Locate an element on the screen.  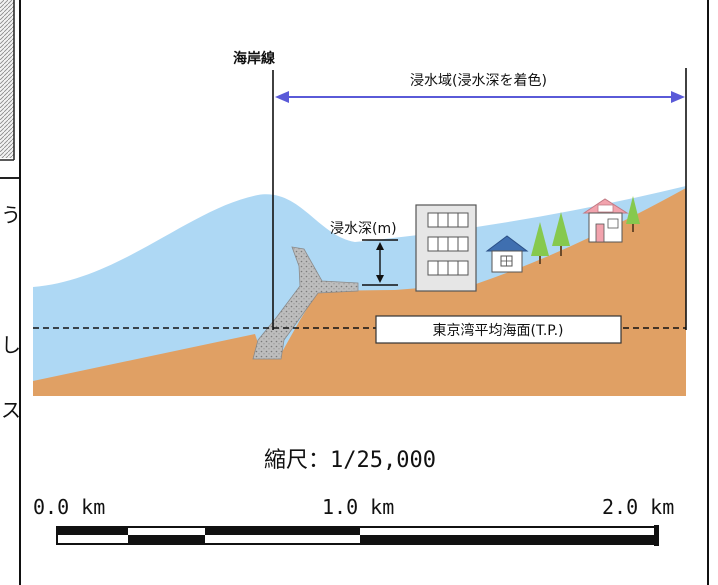
coastline-label: 海岸線 is located at coordinates (254, 58).